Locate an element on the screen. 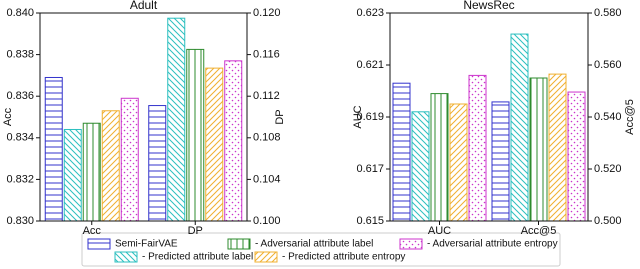 The image size is (640, 269). x-tick-label: Acc is located at coordinates (92, 231).